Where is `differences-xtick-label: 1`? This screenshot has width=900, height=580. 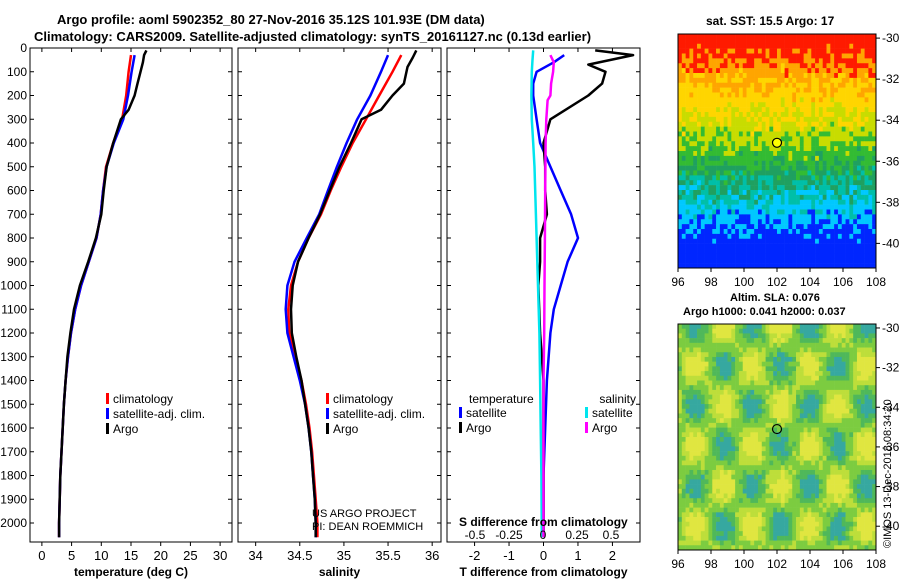 differences-xtick-label: 1 is located at coordinates (577, 555).